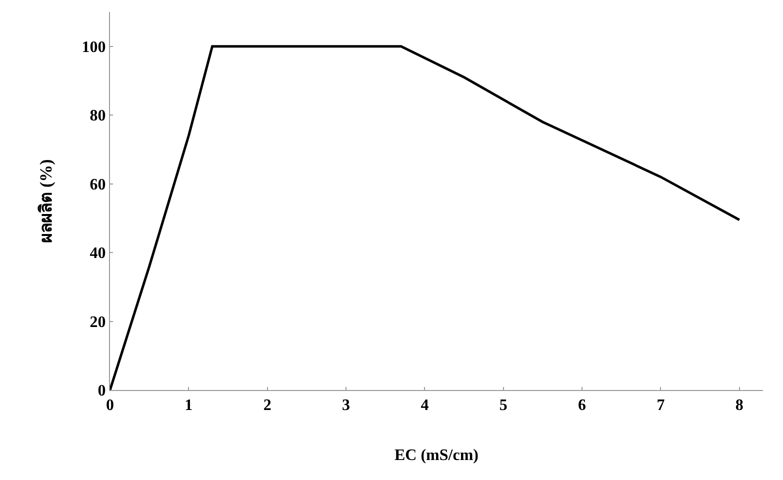 This screenshot has width=783, height=480. What do you see at coordinates (424, 405) in the screenshot?
I see `x-tick-label: 4` at bounding box center [424, 405].